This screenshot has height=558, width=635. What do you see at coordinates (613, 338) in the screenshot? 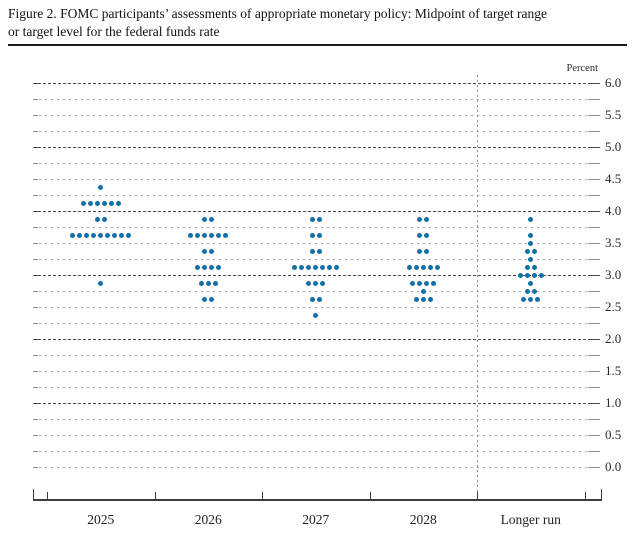
I see `y-tick-label: 2.0` at bounding box center [613, 338].